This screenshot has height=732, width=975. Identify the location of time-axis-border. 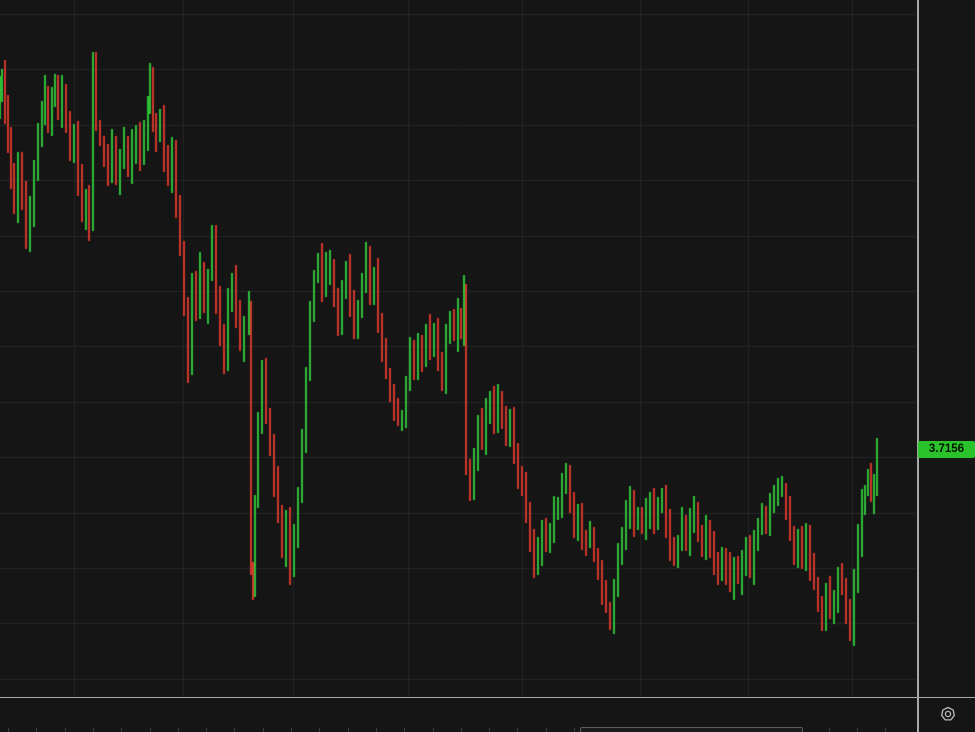
(487, 697).